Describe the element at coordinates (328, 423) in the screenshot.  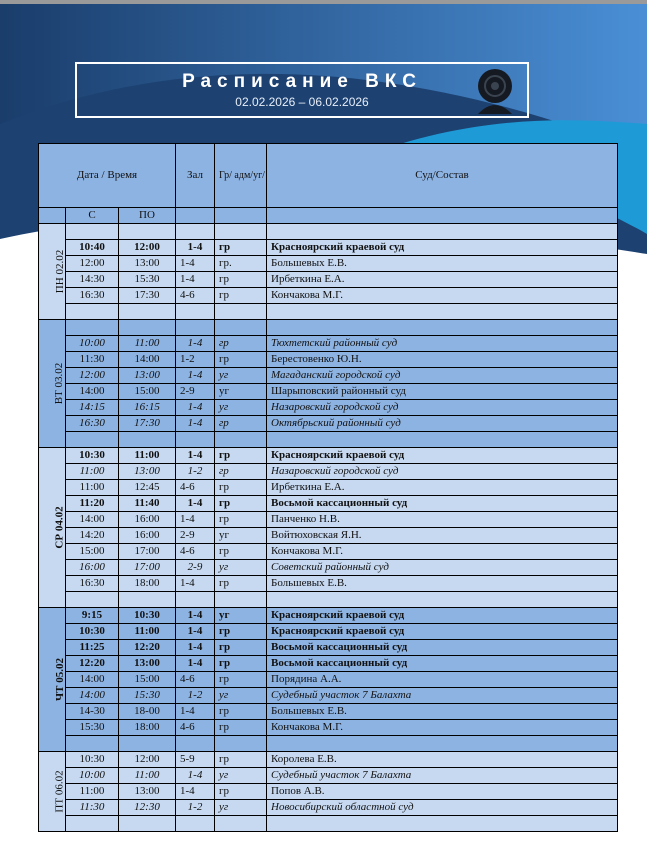
I see `table-row: 16:30 17:30 1-4 гр Октябрьский районный суд` at that location.